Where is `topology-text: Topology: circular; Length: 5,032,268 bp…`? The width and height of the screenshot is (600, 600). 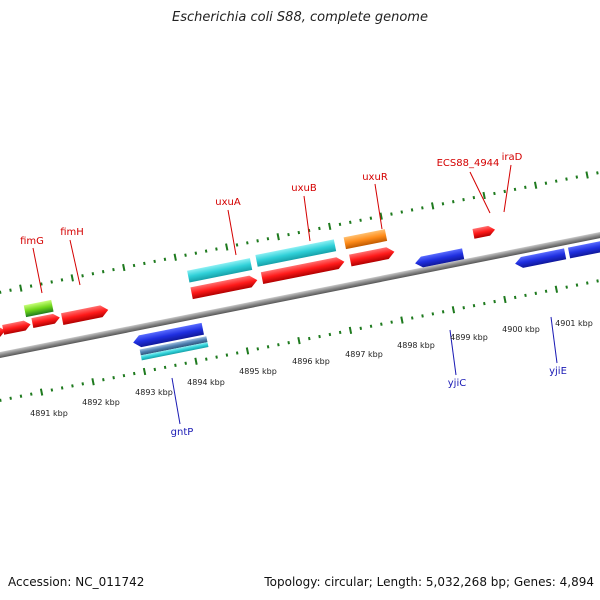
topology-text: Topology: circular; Length: 5,032,268 bp… is located at coordinates (429, 582).